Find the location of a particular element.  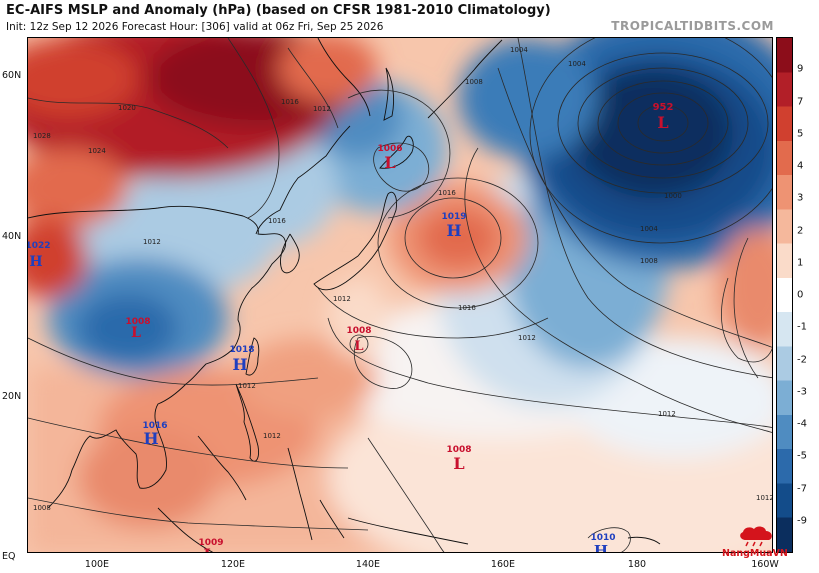

brand-watermark: TROPICALTIDBITS.COM is located at coordinates (692, 26).